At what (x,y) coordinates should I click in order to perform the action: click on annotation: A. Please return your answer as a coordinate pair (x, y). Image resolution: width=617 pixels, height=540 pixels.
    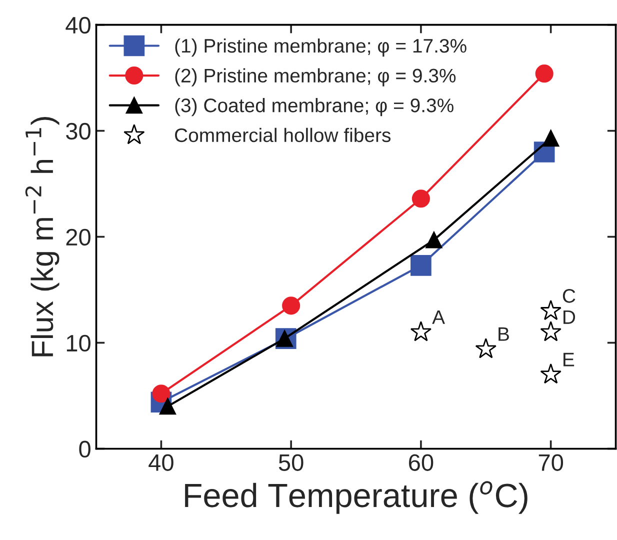
    Looking at the image, I should click on (438, 317).